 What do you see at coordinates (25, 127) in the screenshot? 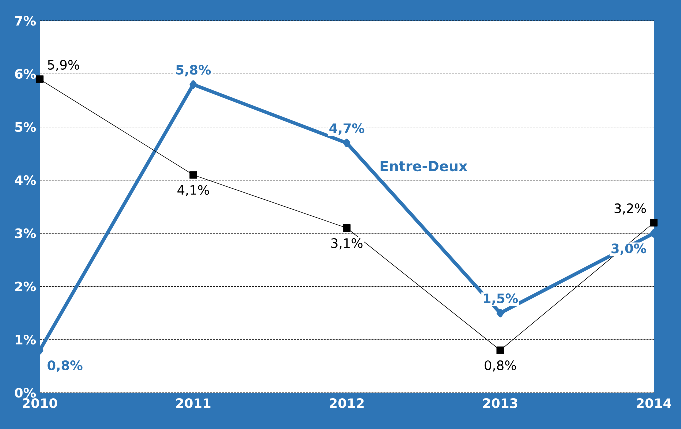
I see `y-tick-label: 5%` at bounding box center [25, 127].